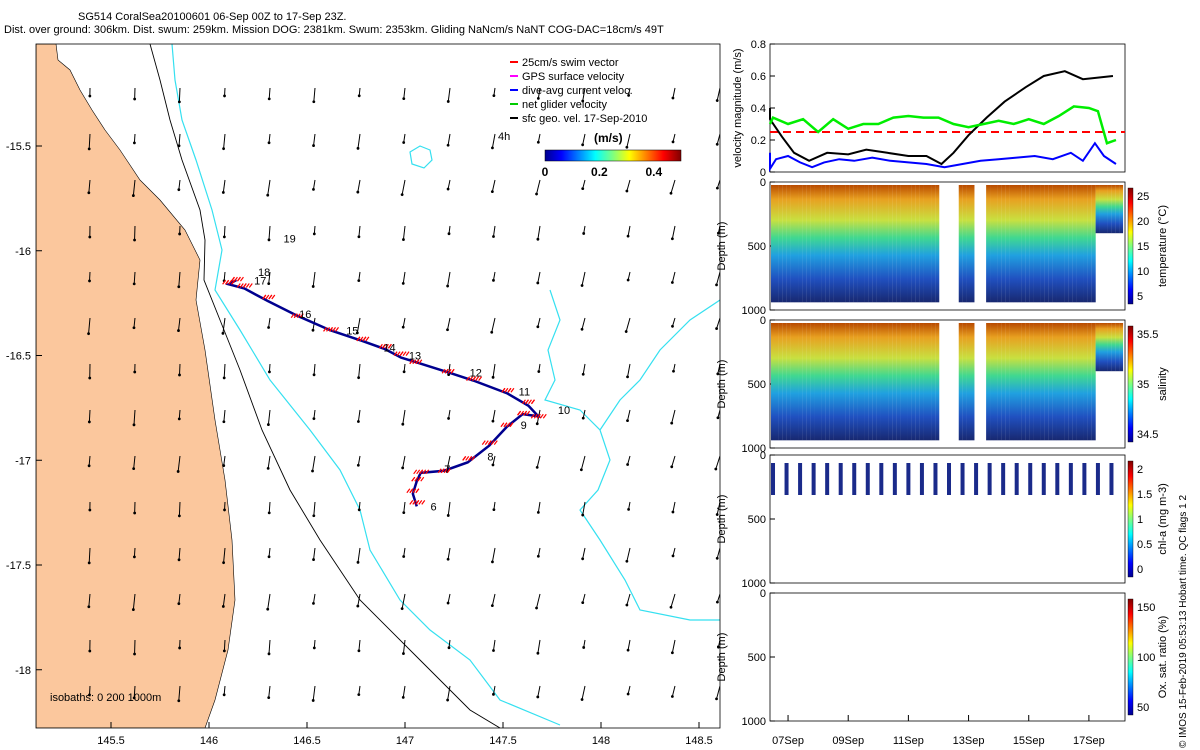 The width and height of the screenshot is (1200, 750). What do you see at coordinates (738, 107) in the screenshot?
I see `velocity-ylabel: velocity magnitude (m/s)` at bounding box center [738, 107].